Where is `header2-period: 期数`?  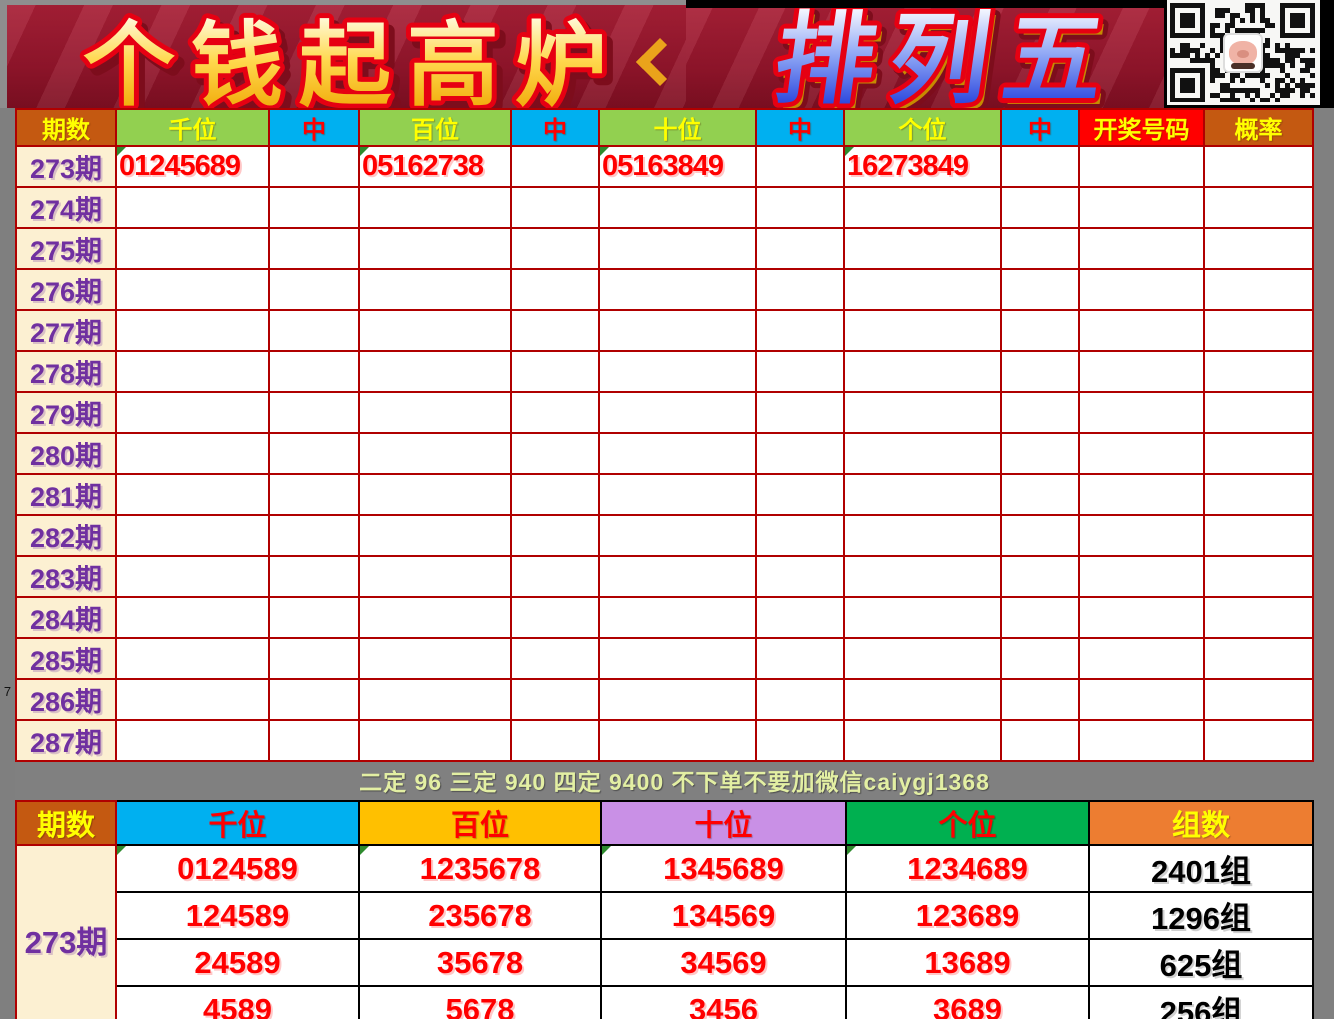
header2-period: 期数 is located at coordinates (66, 823).